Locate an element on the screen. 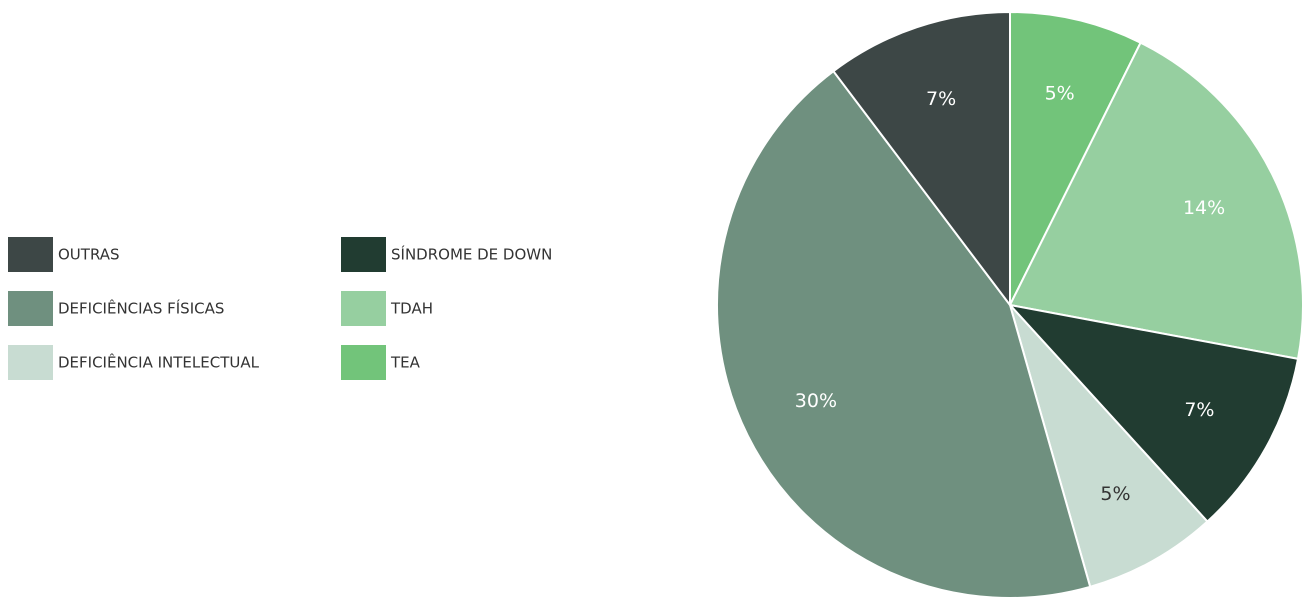 This screenshot has width=1303, height=598. legend-label: TEA is located at coordinates (405, 363).